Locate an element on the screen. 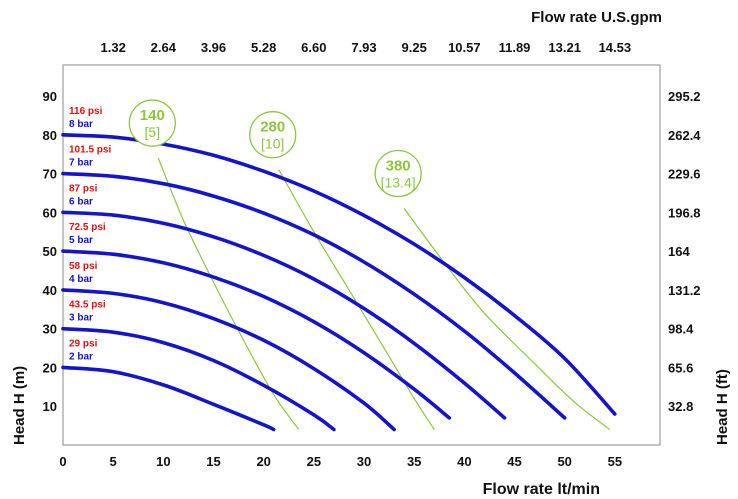 This screenshot has height=499, width=738. y-right-tick-label: 32.8 is located at coordinates (680, 406).